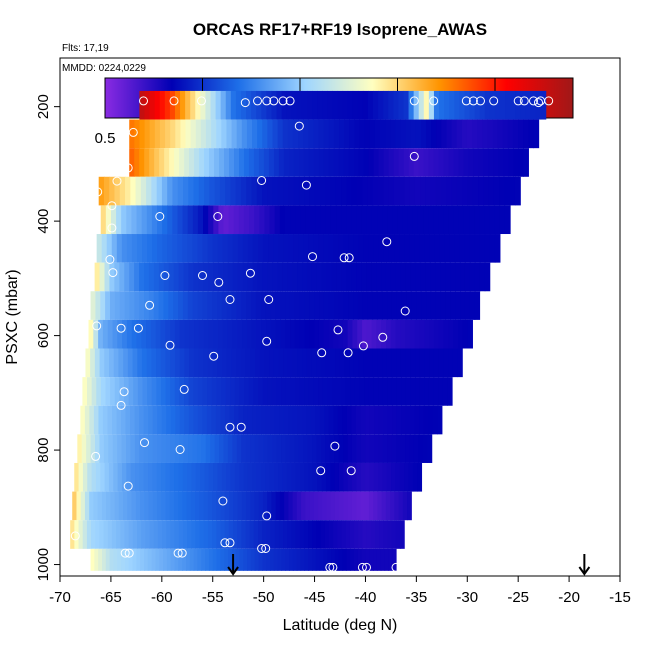  What do you see at coordinates (43, 335) in the screenshot?
I see `y-tick-label: 600` at bounding box center [43, 335].